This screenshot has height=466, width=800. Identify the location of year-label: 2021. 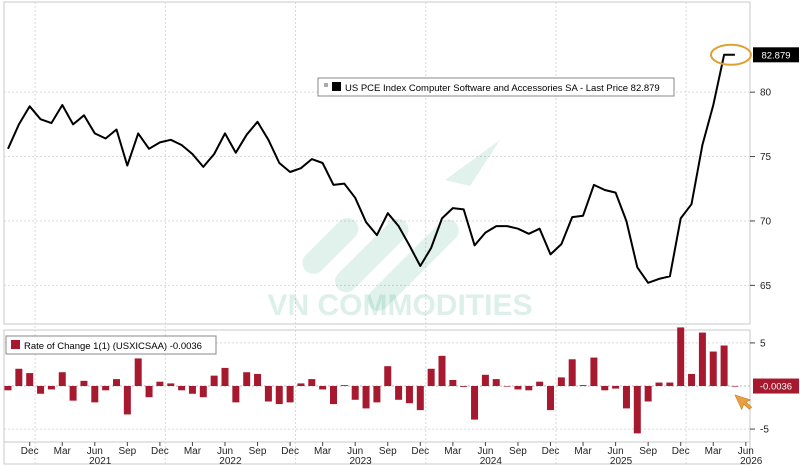
(100, 461).